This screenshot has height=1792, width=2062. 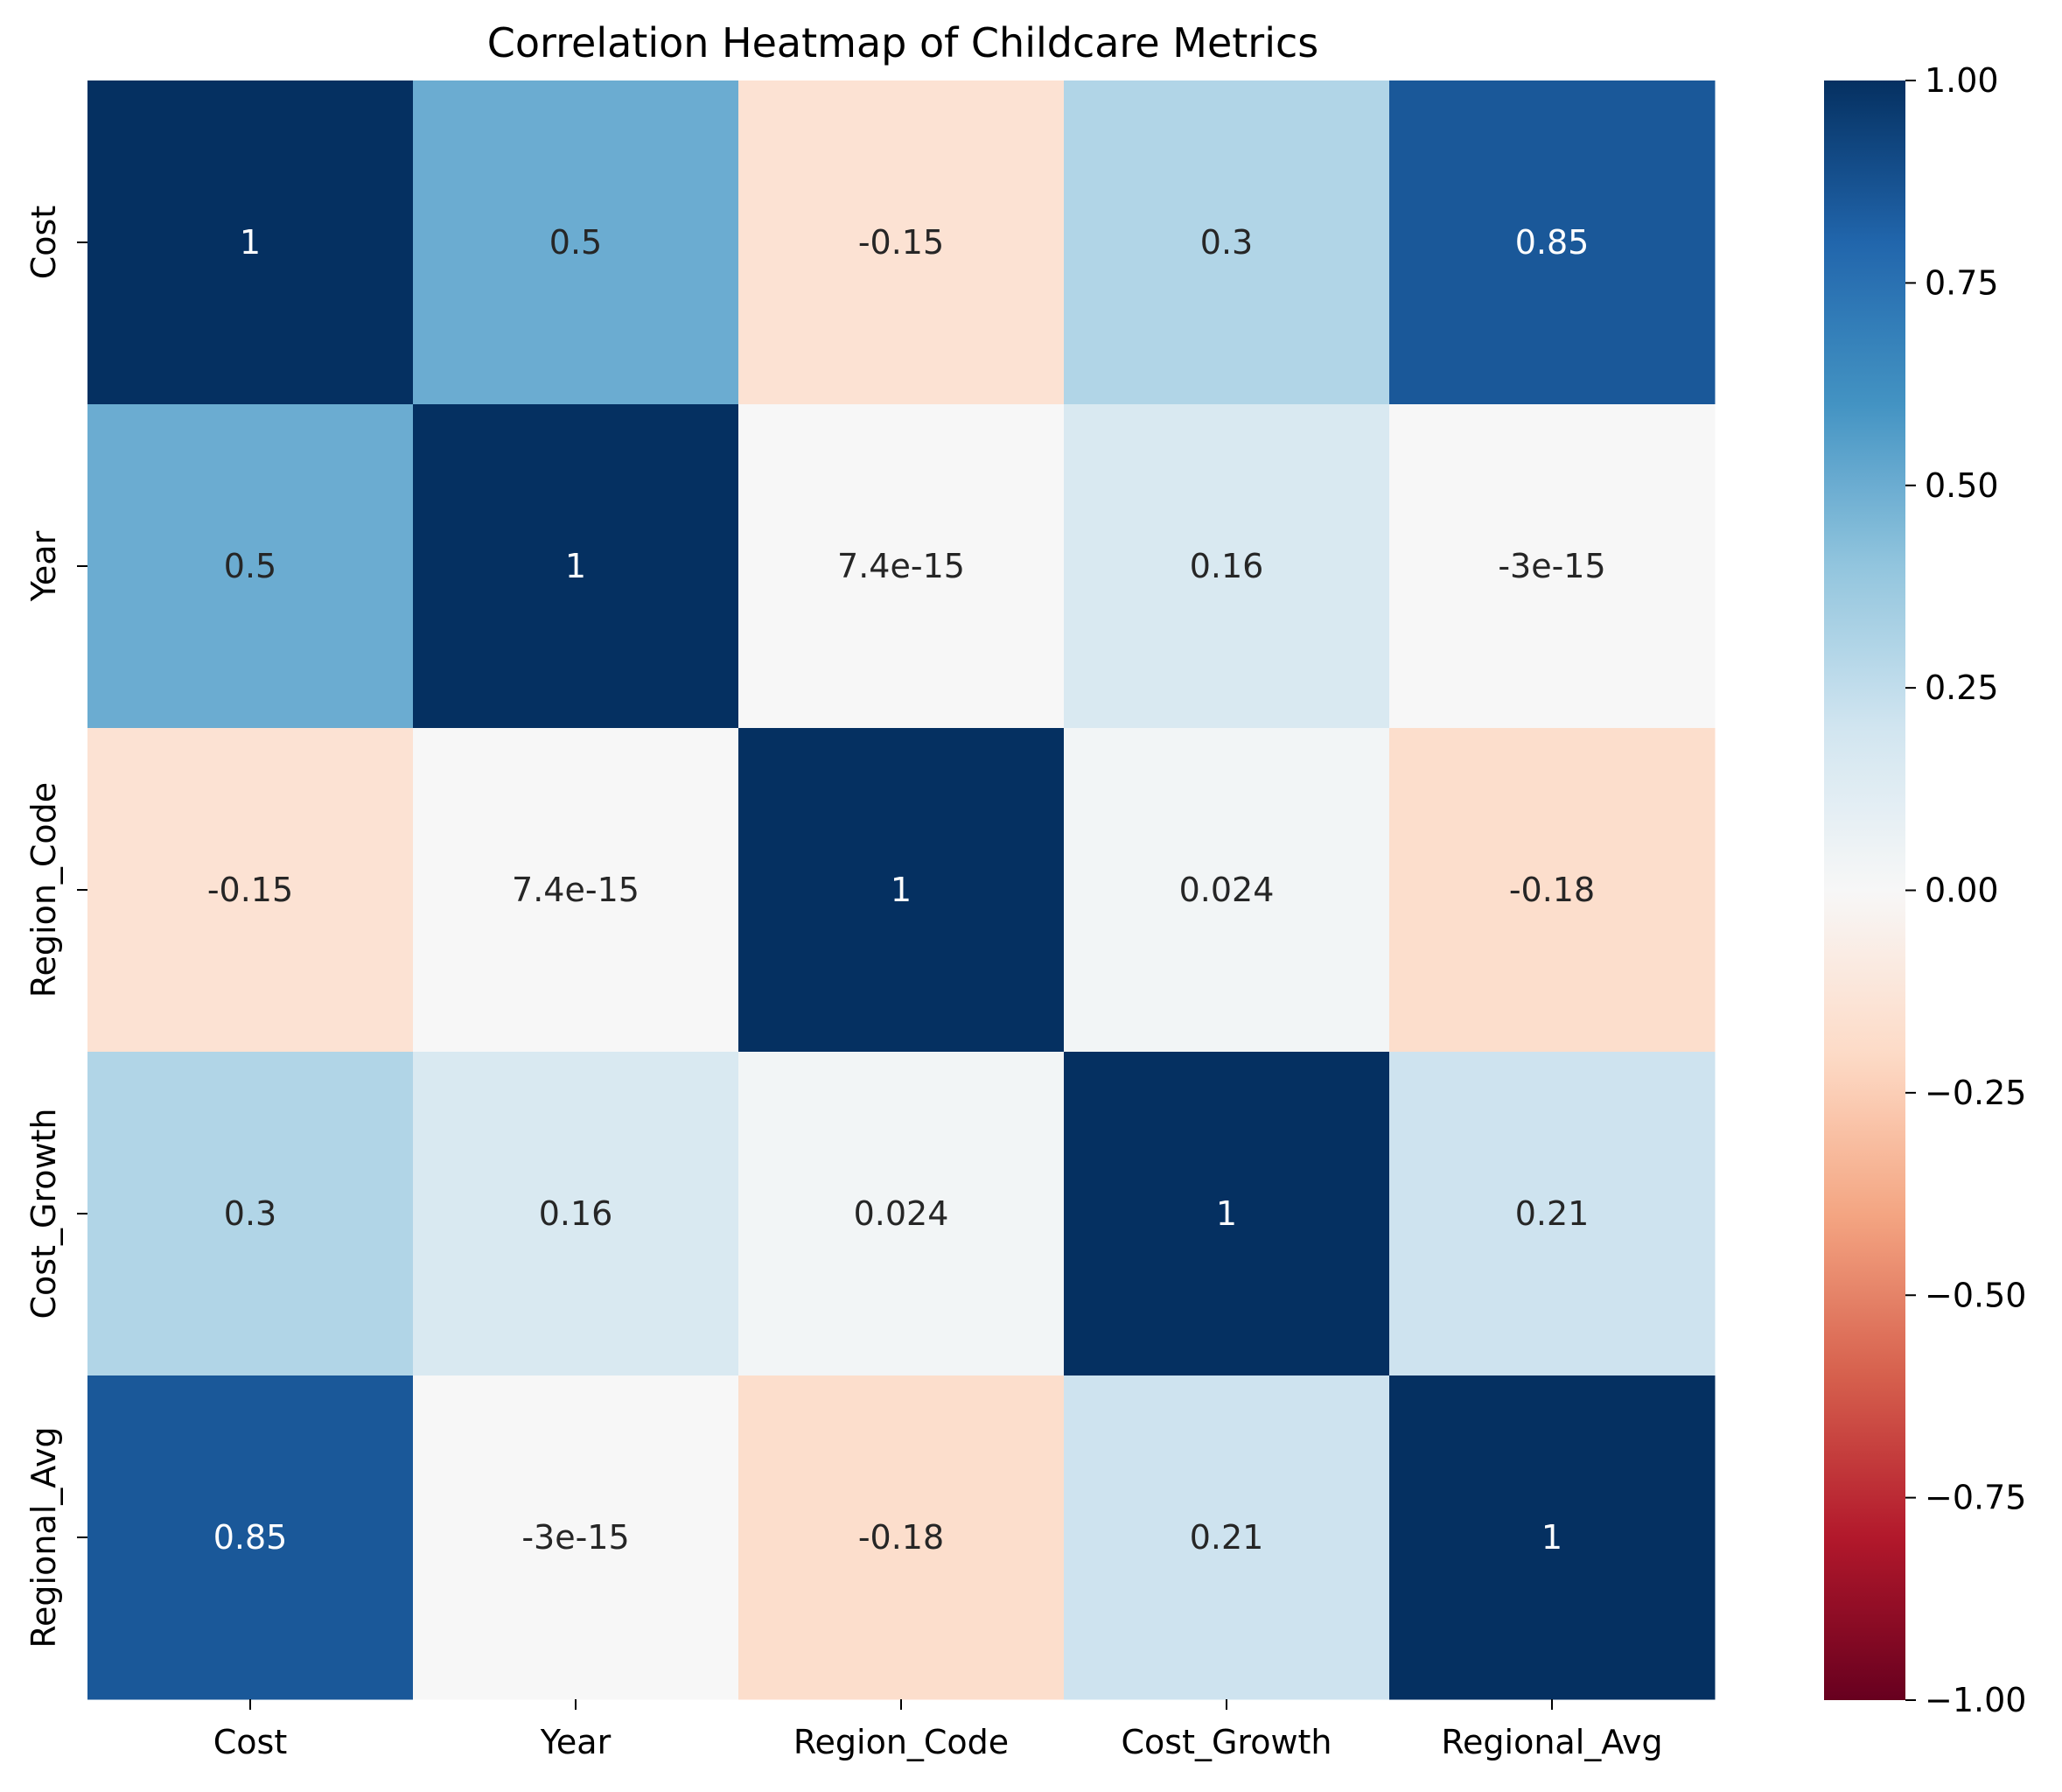 What do you see at coordinates (901, 1742) in the screenshot?
I see `x-tick-label: Region_Code` at bounding box center [901, 1742].